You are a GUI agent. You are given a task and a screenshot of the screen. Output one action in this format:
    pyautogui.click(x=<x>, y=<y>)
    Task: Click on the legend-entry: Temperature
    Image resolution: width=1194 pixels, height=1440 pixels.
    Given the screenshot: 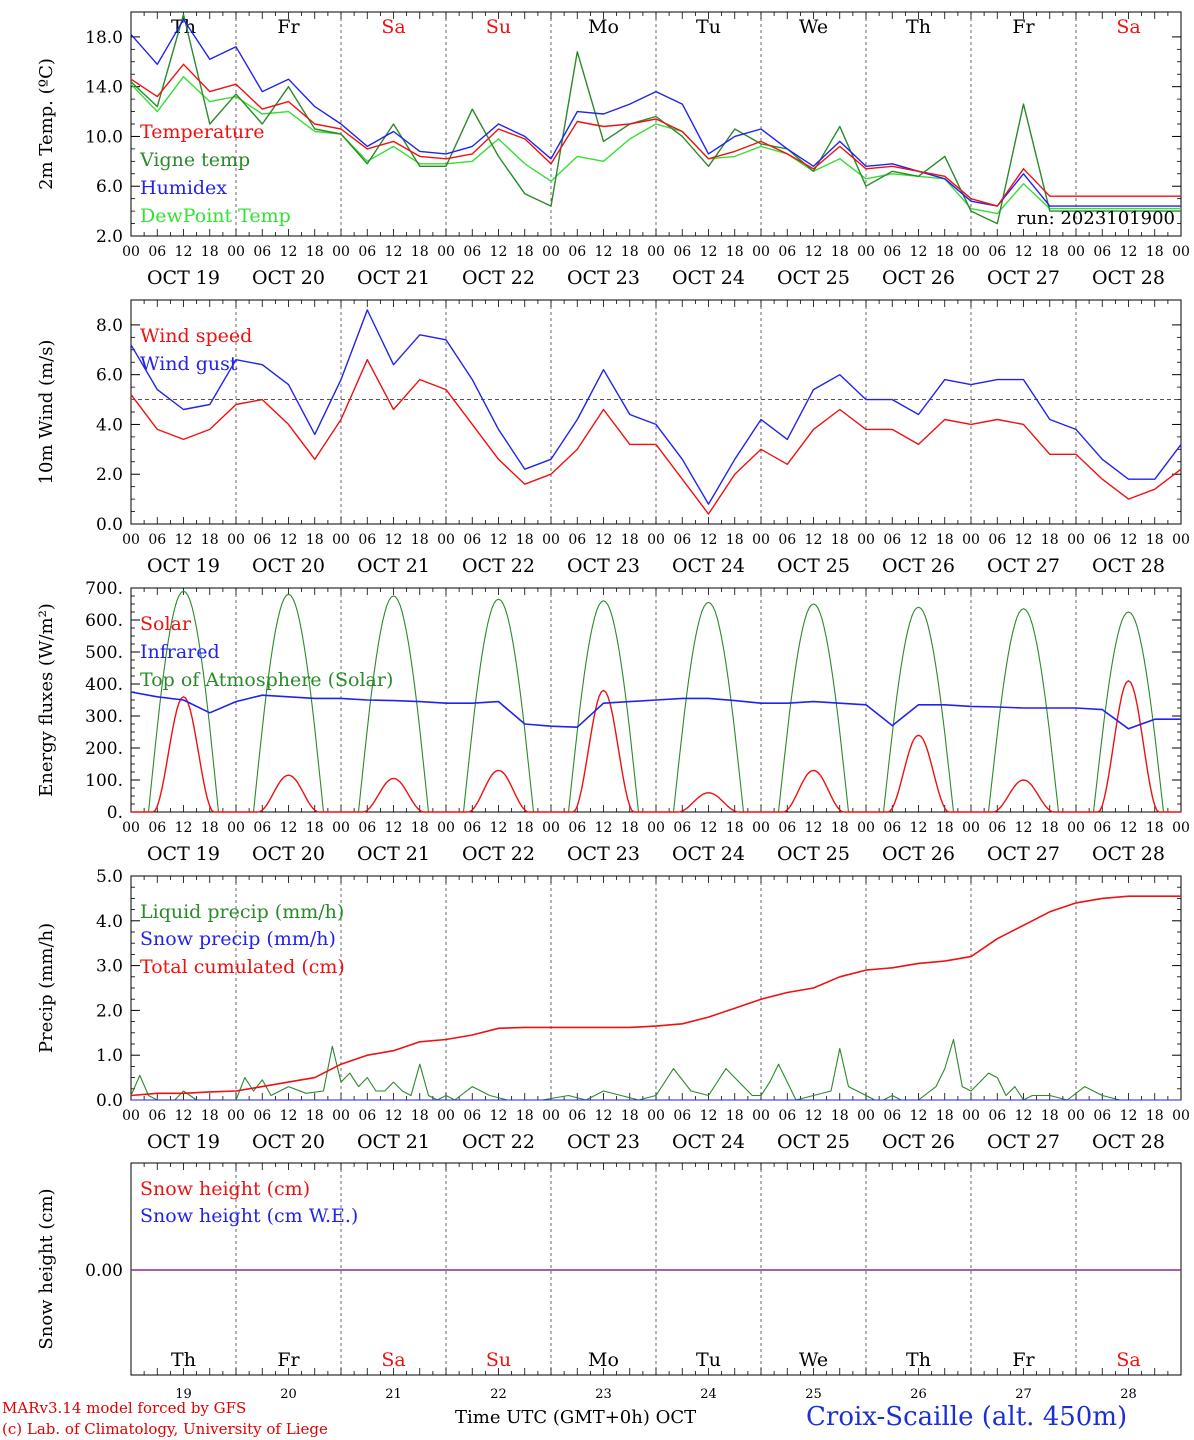 What is the action you would take?
    pyautogui.click(x=202, y=132)
    